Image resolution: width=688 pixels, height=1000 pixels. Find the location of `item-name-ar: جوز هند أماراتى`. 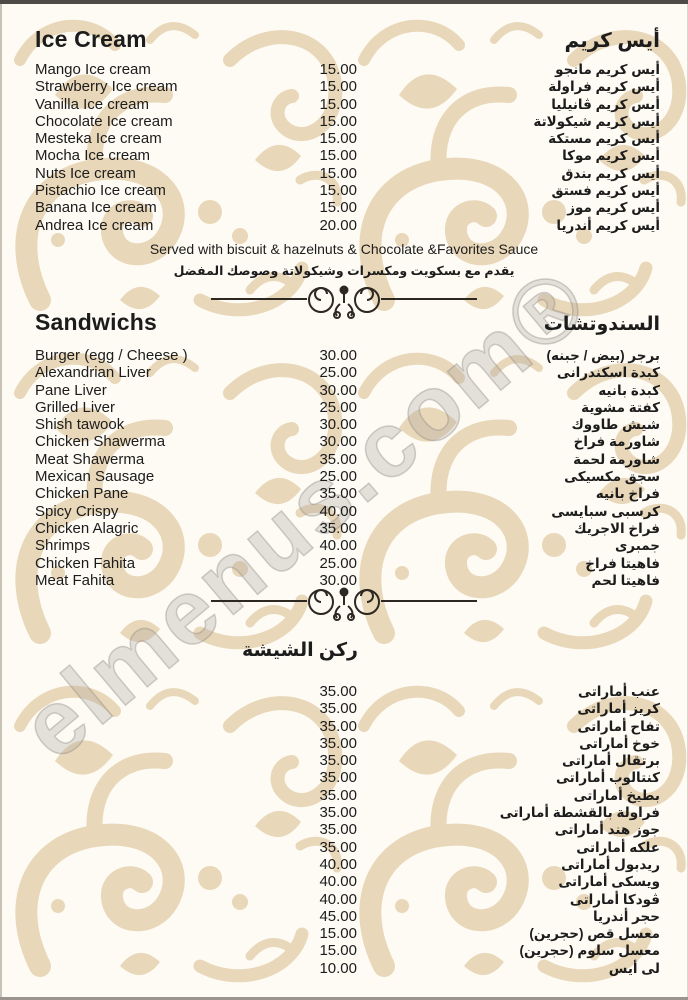

item-name-ar: جوز هند أماراتى is located at coordinates (607, 830).